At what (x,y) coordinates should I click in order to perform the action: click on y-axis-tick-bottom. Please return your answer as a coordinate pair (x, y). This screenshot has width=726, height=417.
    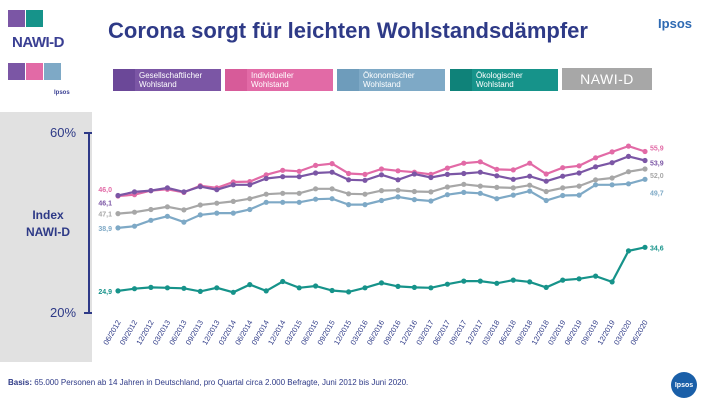
    Looking at the image, I should click on (88, 313).